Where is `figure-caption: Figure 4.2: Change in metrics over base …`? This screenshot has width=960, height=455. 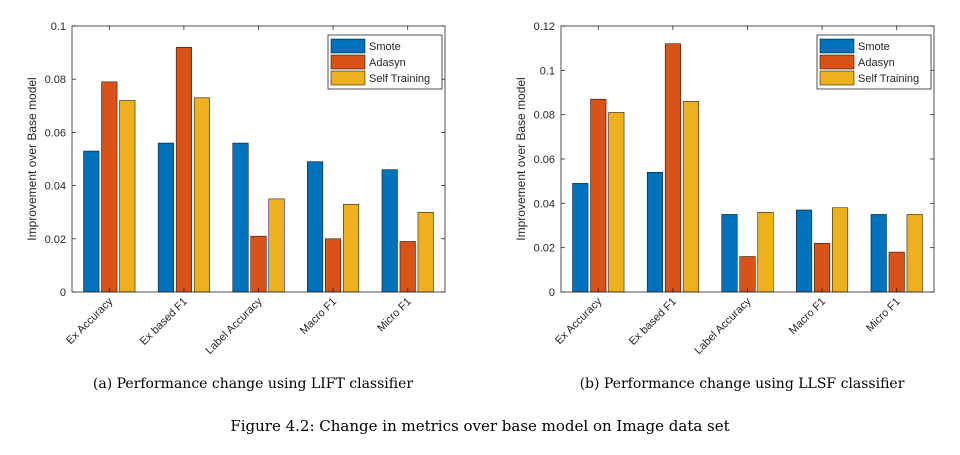 figure-caption: Figure 4.2: Change in metrics over base … is located at coordinates (479, 426).